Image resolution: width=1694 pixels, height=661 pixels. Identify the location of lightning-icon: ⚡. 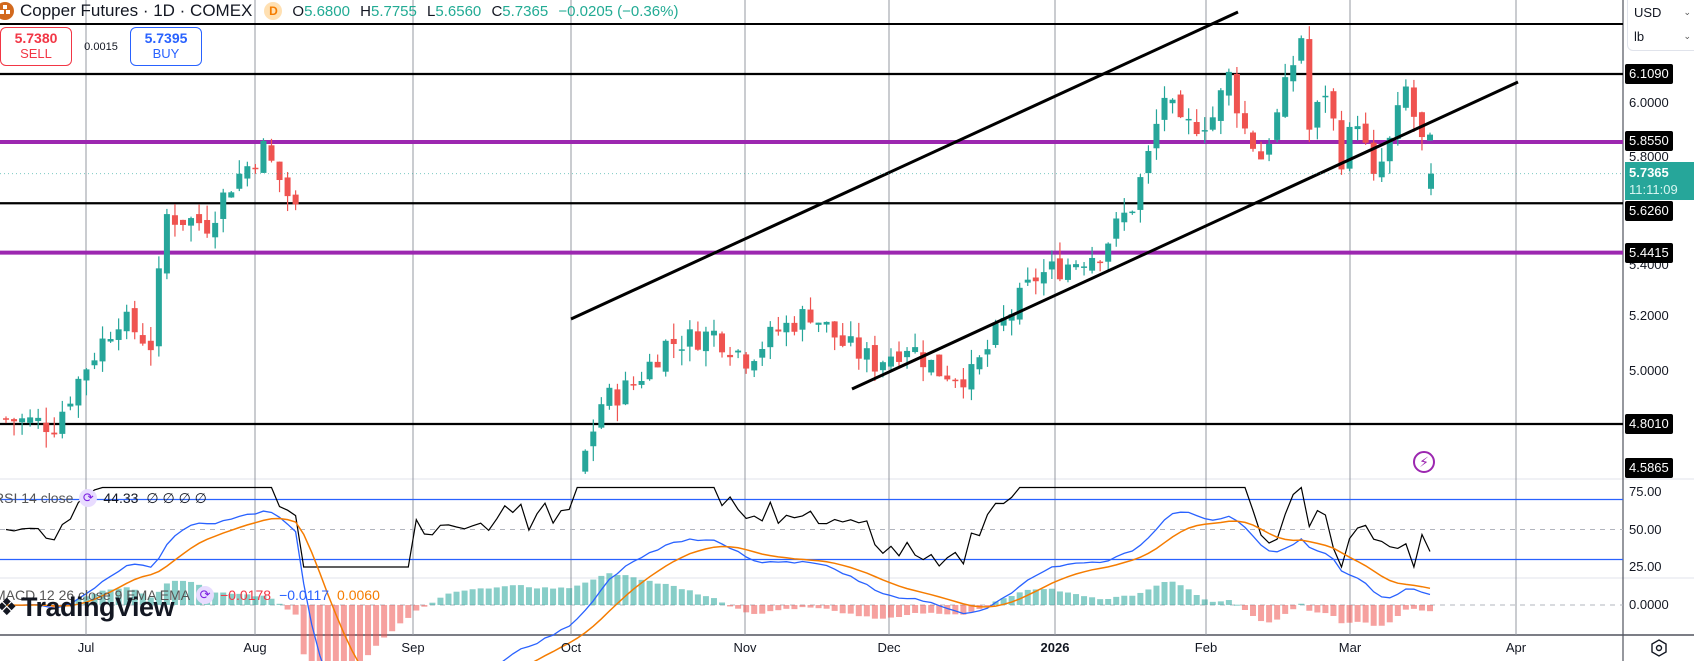
(1424, 462).